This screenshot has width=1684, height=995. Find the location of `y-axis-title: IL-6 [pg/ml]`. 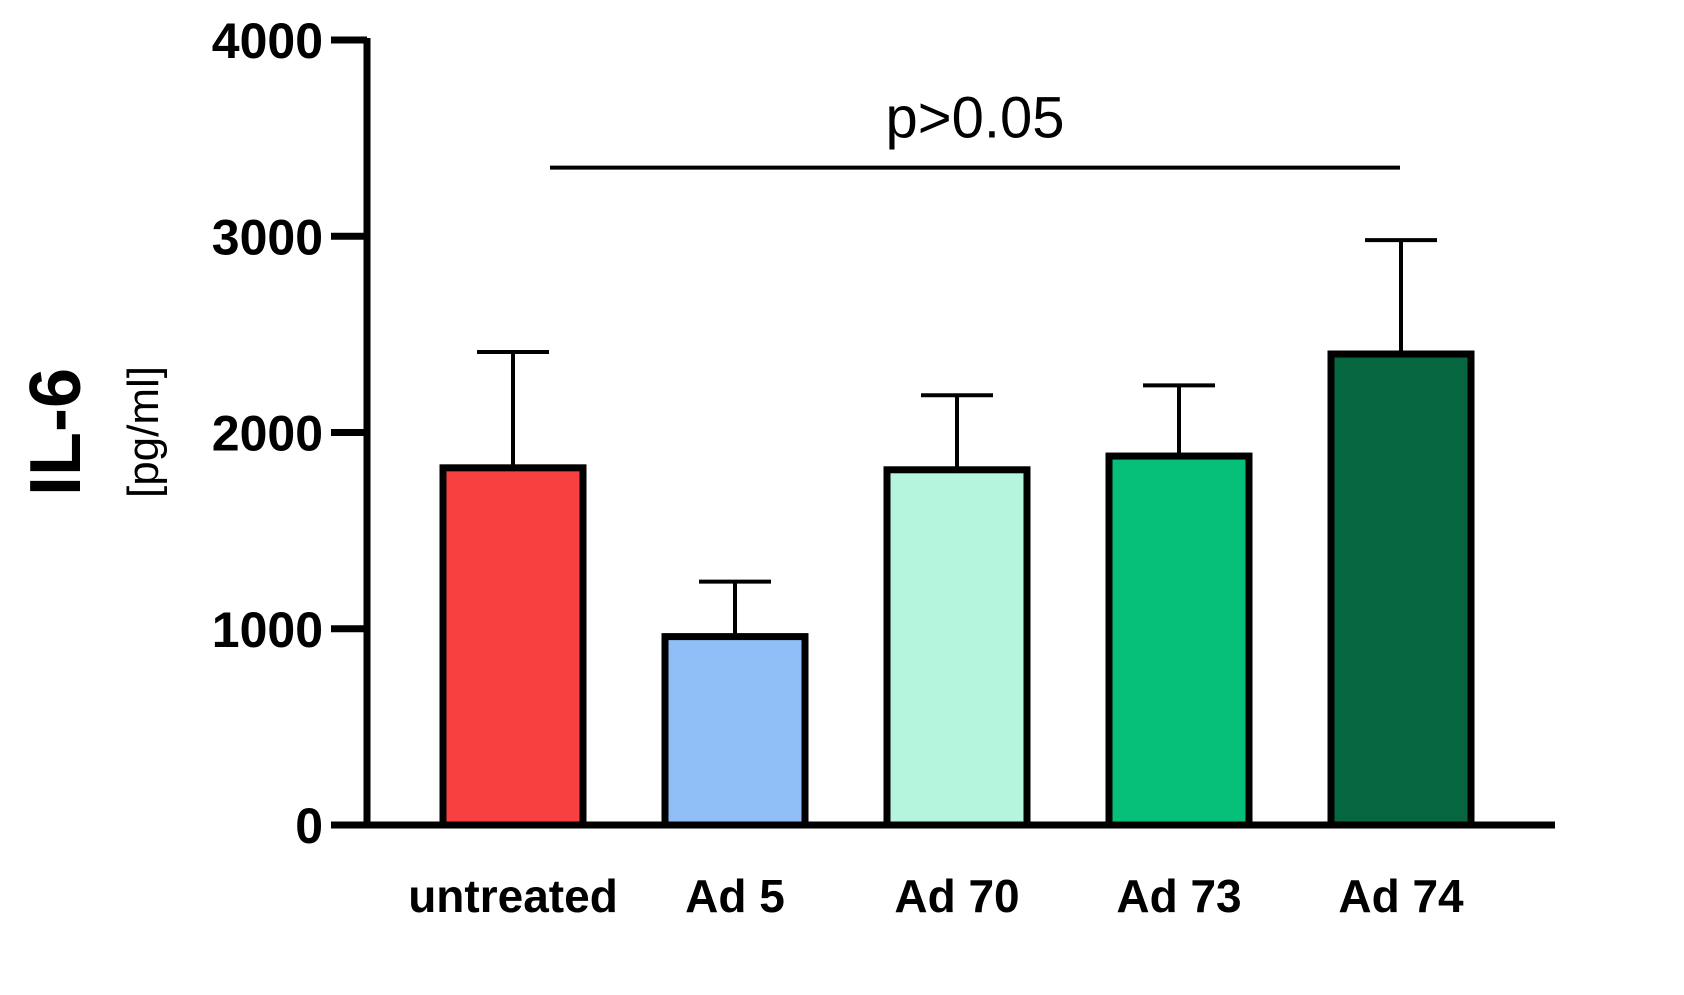

y-axis-title: IL-6 [pg/ml] is located at coordinates (92, 432).